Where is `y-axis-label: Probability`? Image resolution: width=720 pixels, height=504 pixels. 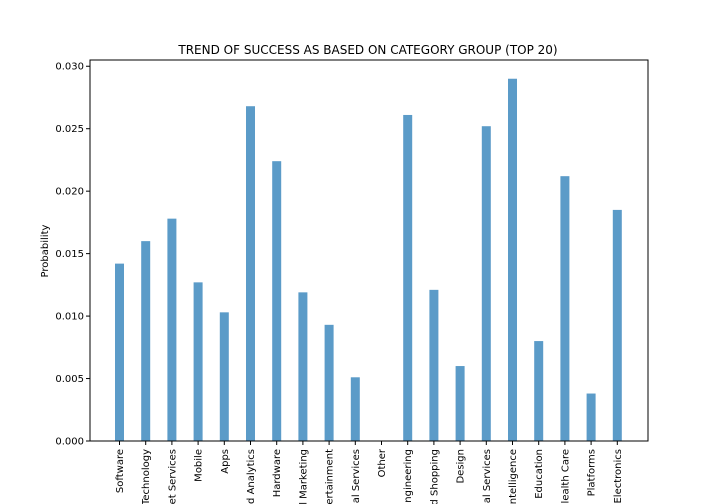
y-axis-label: Probability is located at coordinates (45, 250).